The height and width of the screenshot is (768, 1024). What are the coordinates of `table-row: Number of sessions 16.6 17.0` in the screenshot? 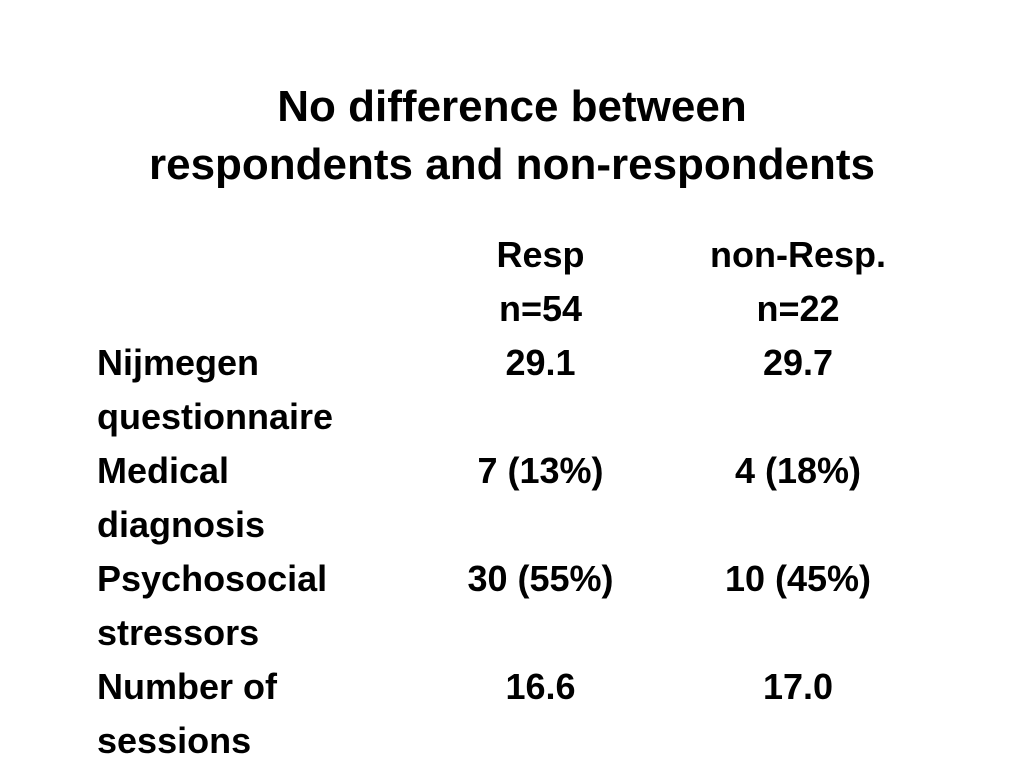 It's located at (527, 714).